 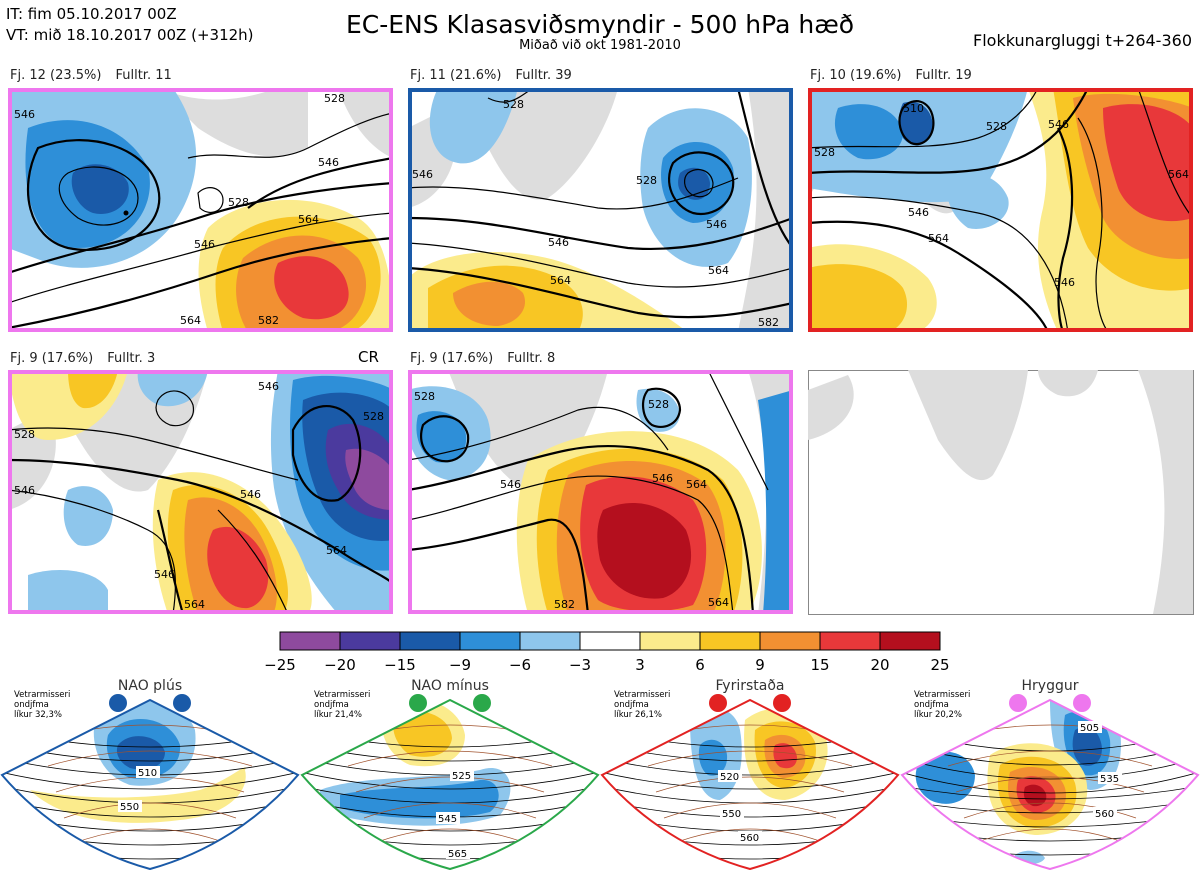 What do you see at coordinates (1104, 814) in the screenshot?
I see `regime-contour-label: 560` at bounding box center [1104, 814].